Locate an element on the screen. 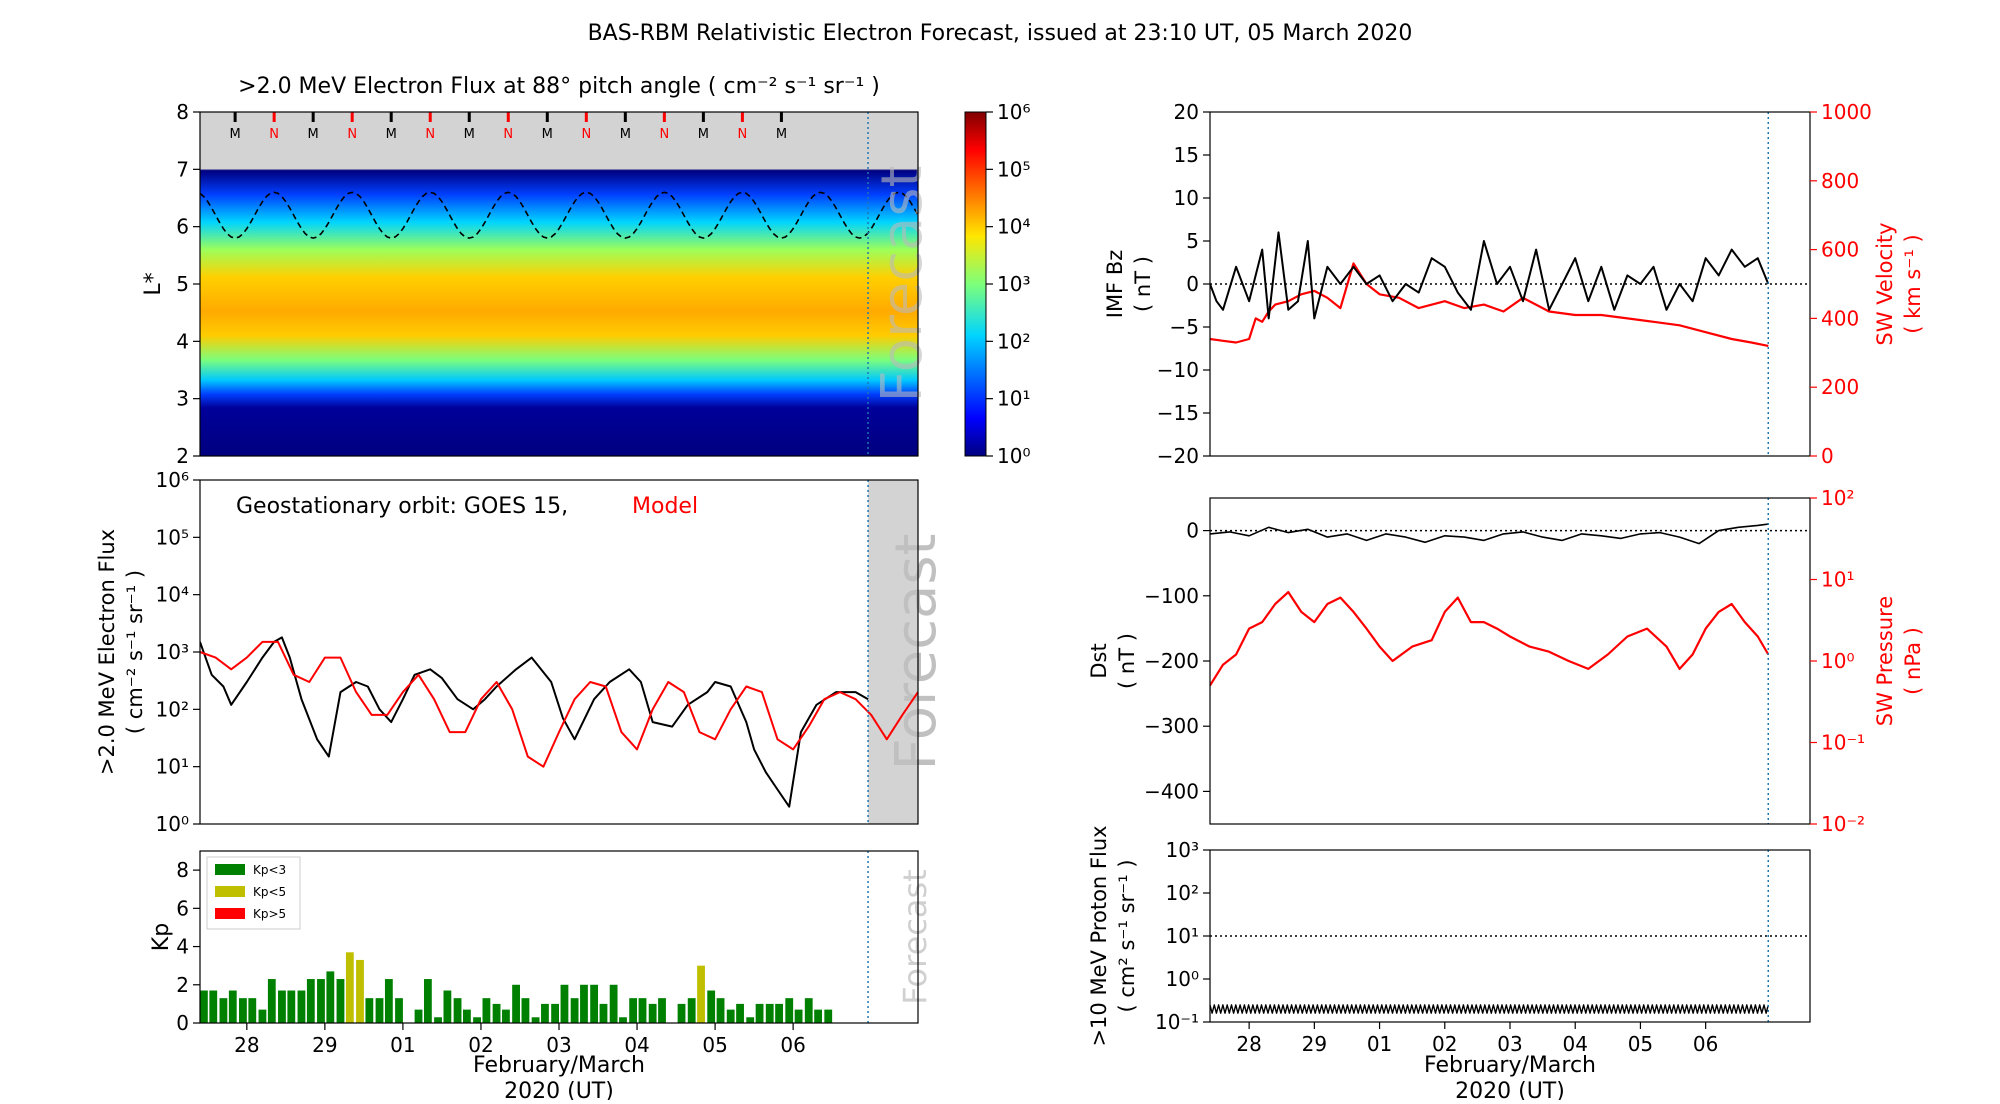 The height and width of the screenshot is (1104, 2000). dst-frame is located at coordinates (1510, 661).